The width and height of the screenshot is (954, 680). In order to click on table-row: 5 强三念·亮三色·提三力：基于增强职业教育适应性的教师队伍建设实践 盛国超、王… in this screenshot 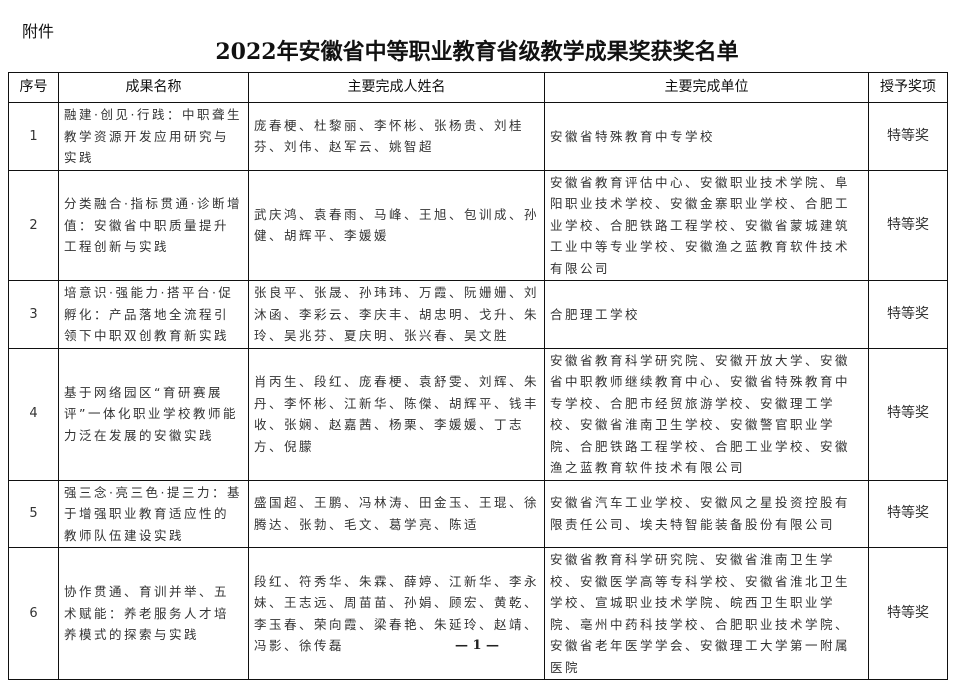, I will do `click(478, 513)`.